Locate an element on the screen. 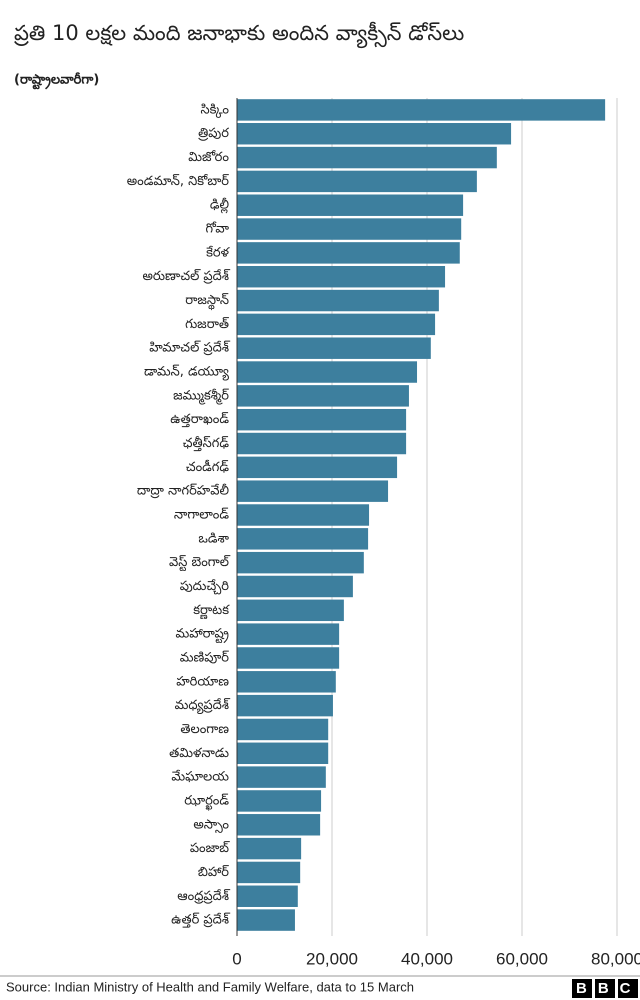 This screenshot has width=640, height=1000. y-tick-label: వెస్ట్ బెంగాల్ is located at coordinates (200, 563).